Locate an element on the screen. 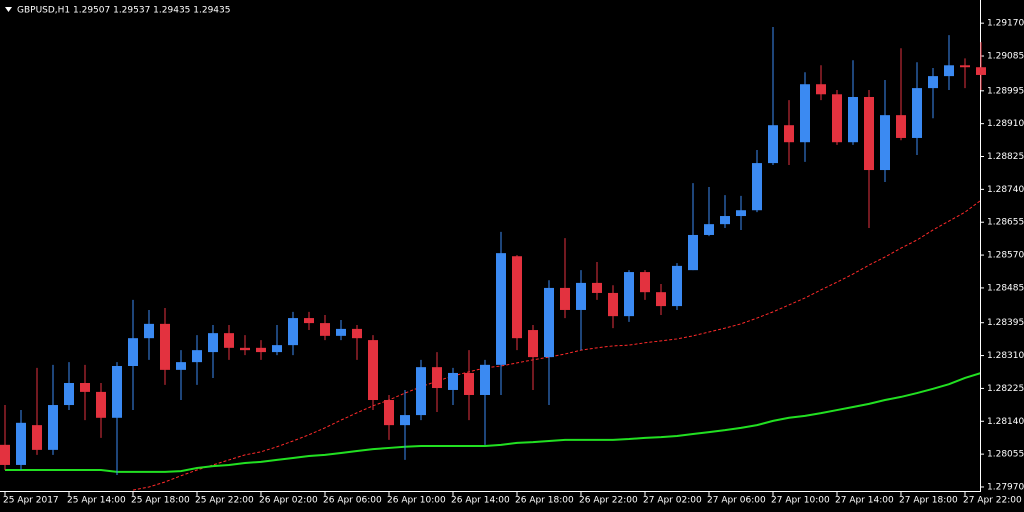 The height and width of the screenshot is (512, 1024). x-tick-label: 26 Apr 14:00 is located at coordinates (480, 501).